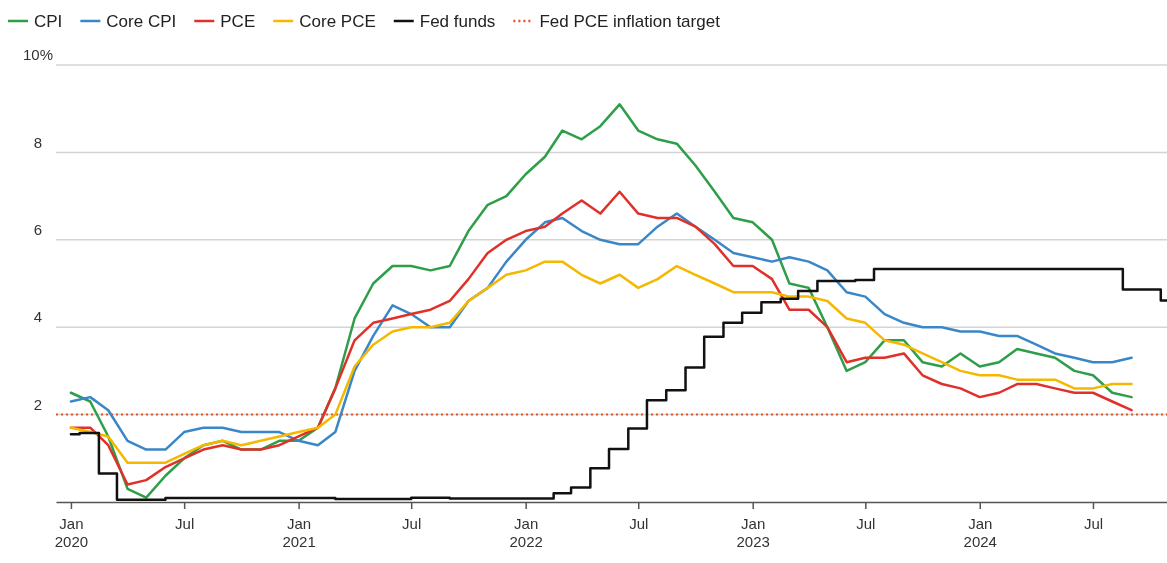 The width and height of the screenshot is (1167, 563). Describe the element at coordinates (238, 21) in the screenshot. I see `legend-label: PCE` at that location.